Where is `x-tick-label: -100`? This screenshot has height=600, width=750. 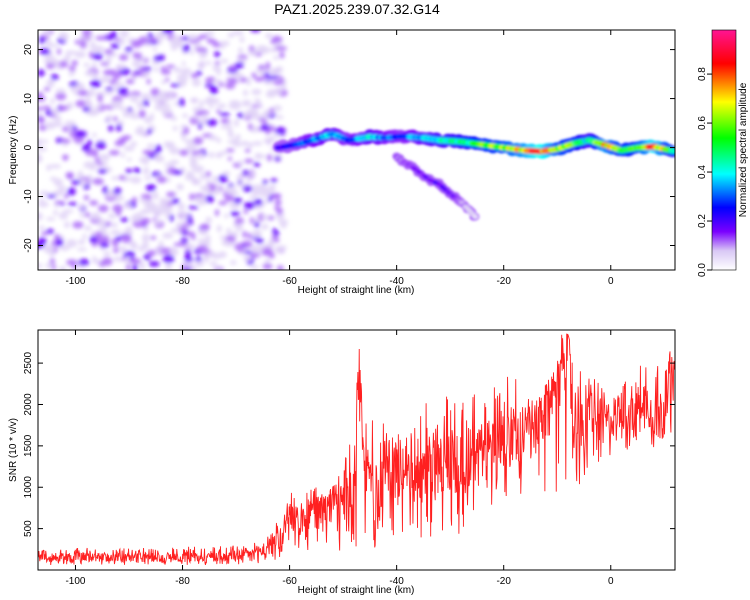 x-tick-label: -100 is located at coordinates (75, 581).